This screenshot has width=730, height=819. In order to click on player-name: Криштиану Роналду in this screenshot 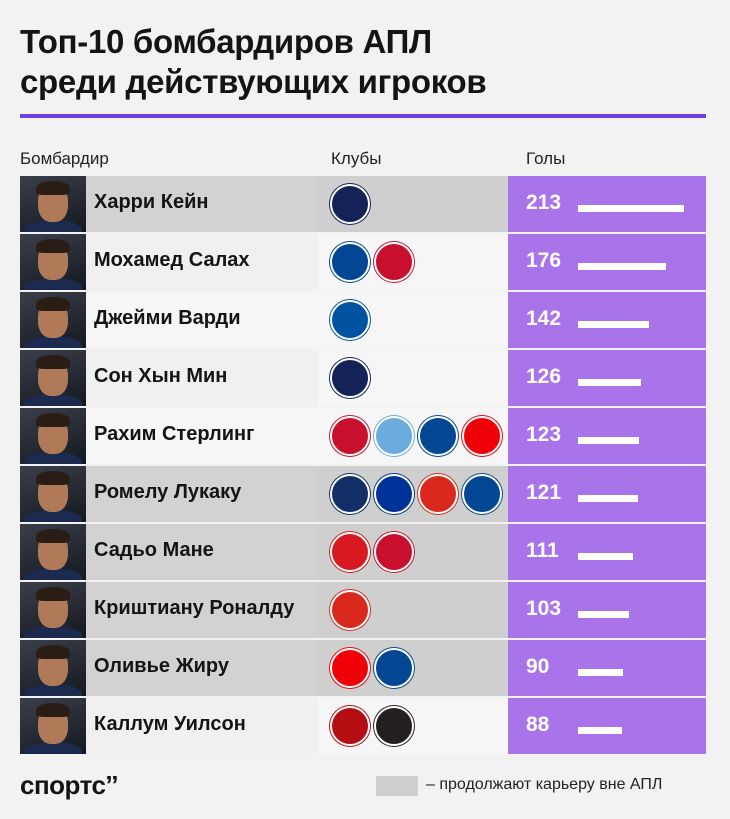, I will do `click(194, 608)`.